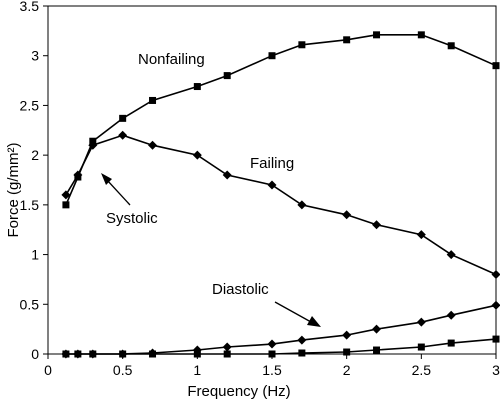  Describe the element at coordinates (132, 218) in the screenshot. I see `annotation-systolic: Systolic` at that location.